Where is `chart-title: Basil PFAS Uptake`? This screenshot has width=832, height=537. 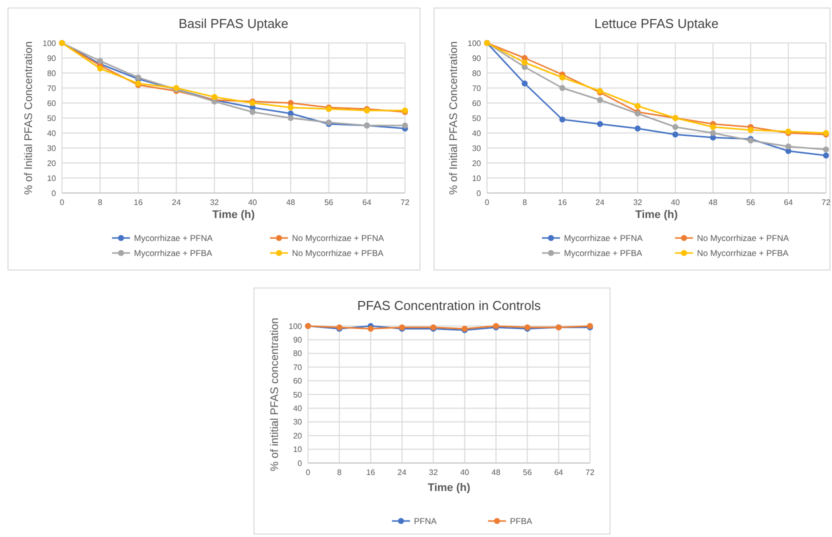
chart-title: Basil PFAS Uptake is located at coordinates (233, 23).